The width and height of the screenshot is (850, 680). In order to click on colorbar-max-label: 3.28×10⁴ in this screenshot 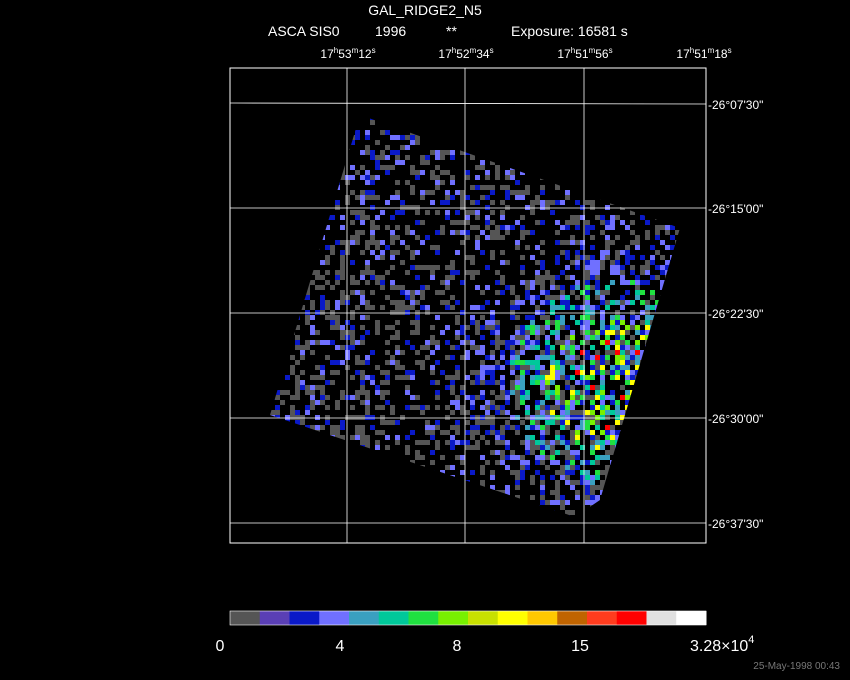, I will do `click(722, 644)`.